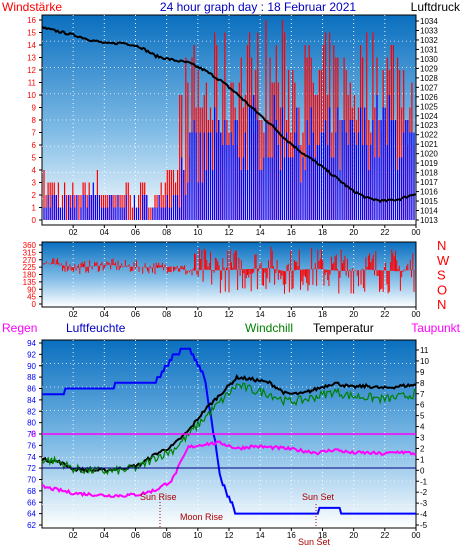 This screenshot has height=550, width=462. I want to click on pressure-tick: 1018, so click(429, 173).